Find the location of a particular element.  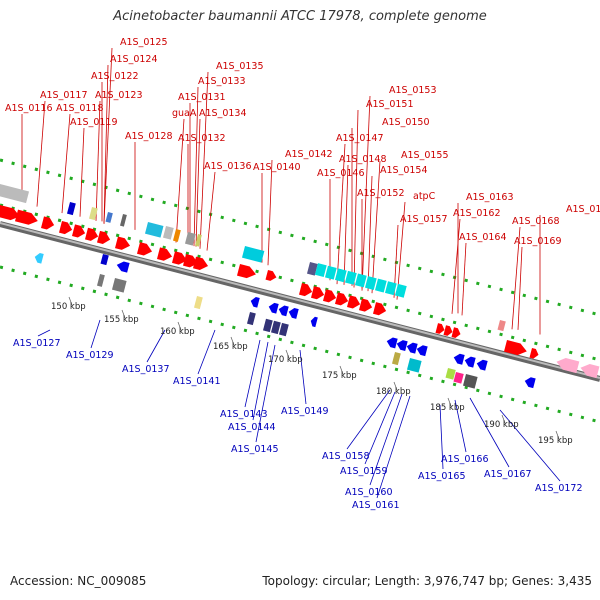

kbp-tick-label: 160 kbp is located at coordinates (177, 332).